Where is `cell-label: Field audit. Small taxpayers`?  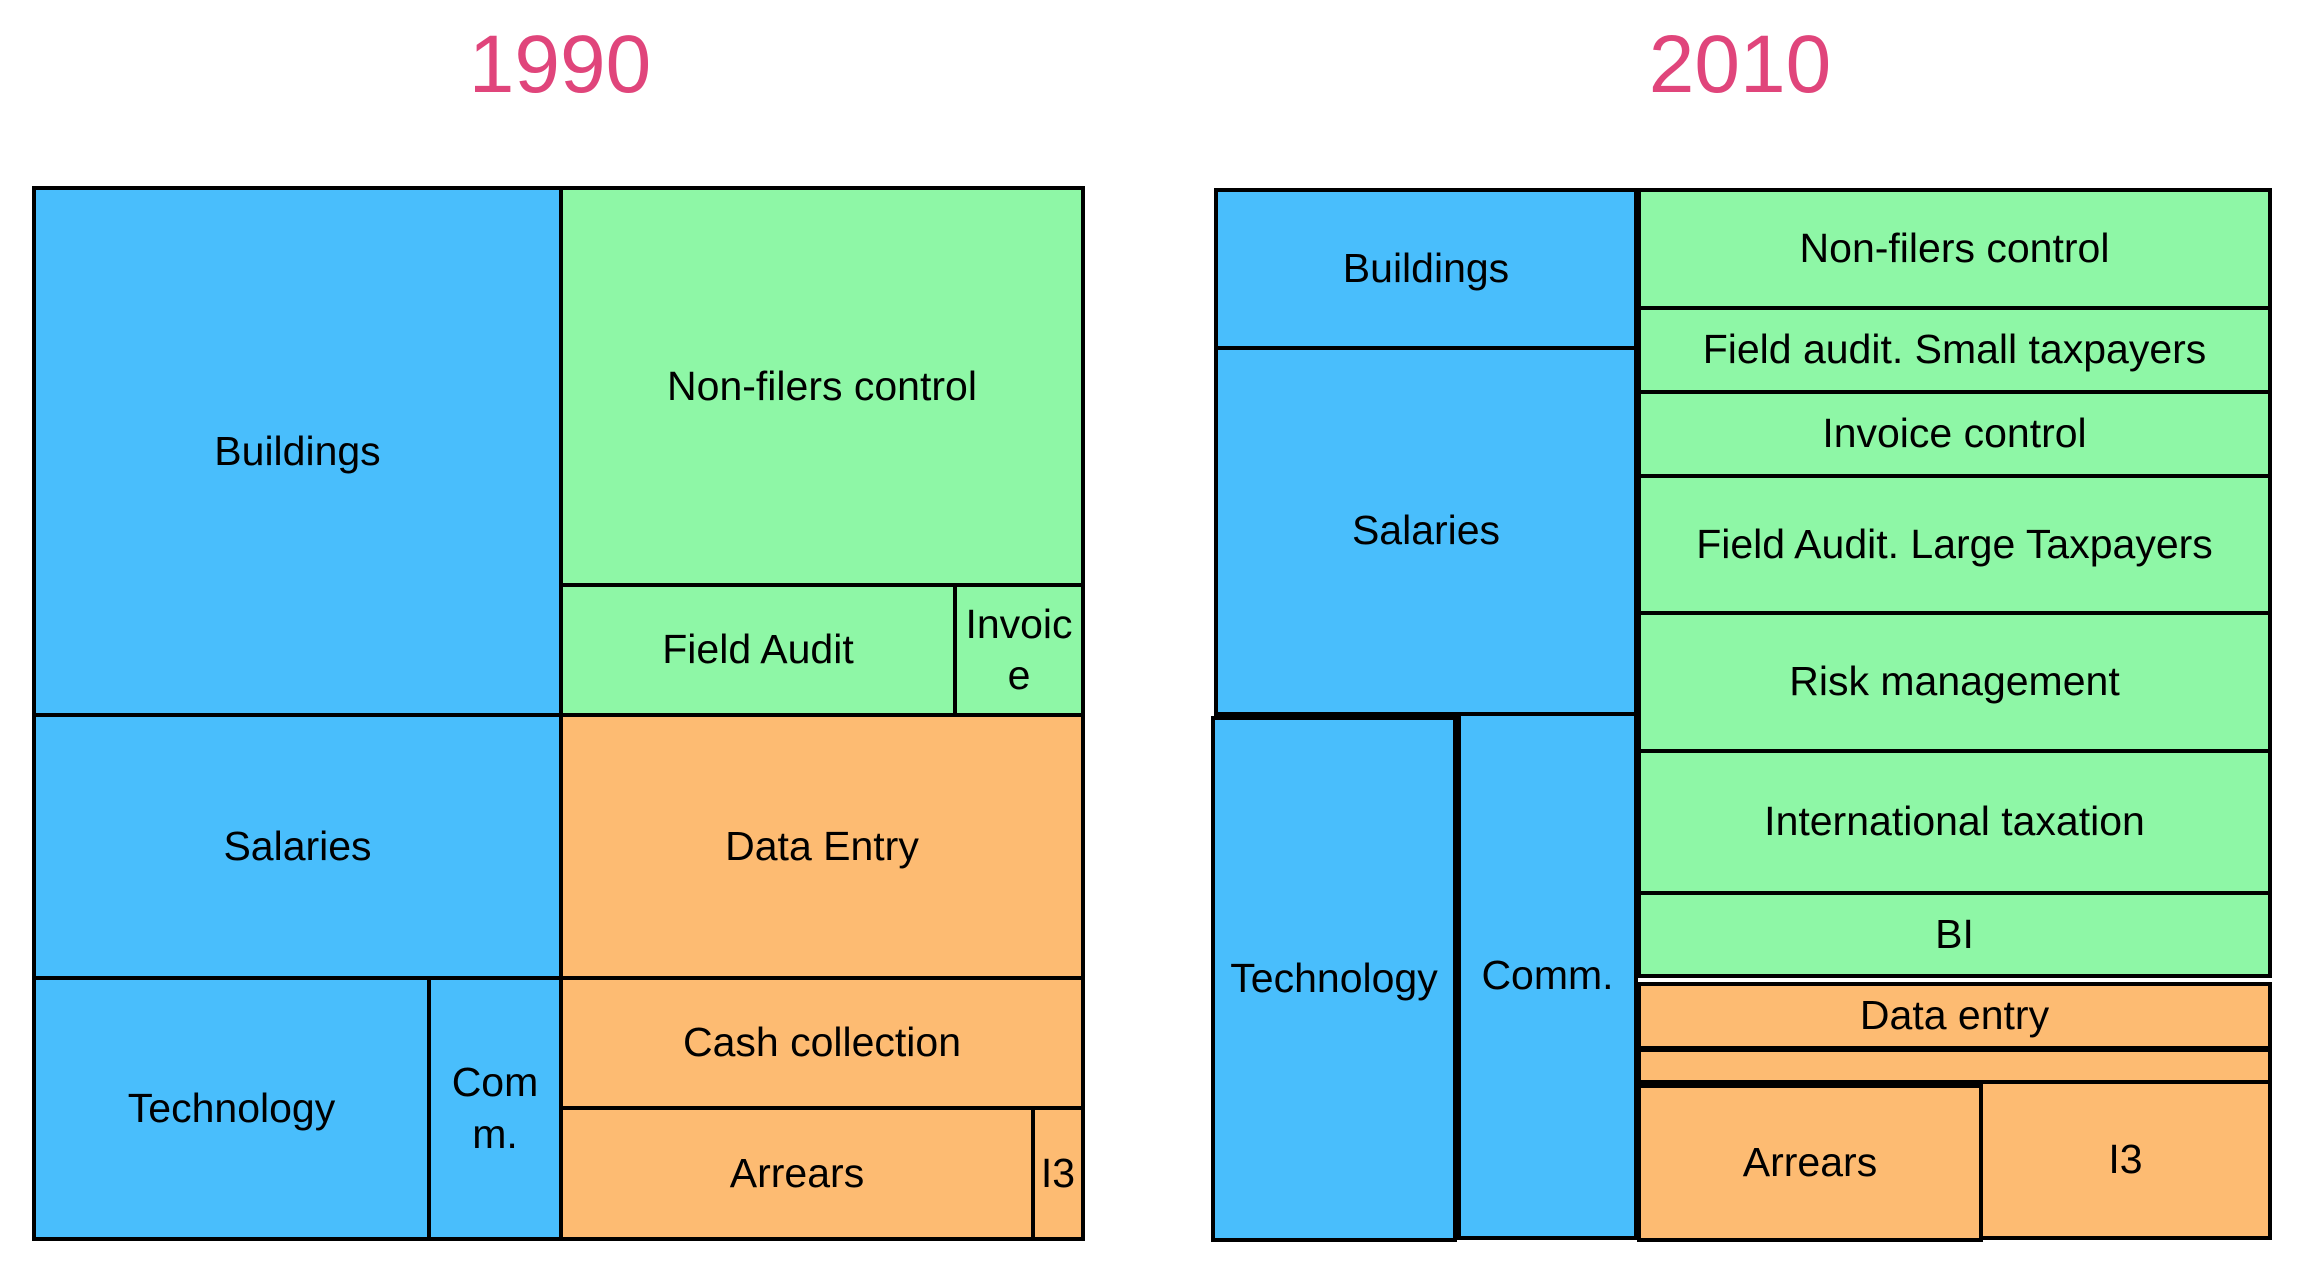 cell-label: Field audit. Small taxpayers is located at coordinates (1954, 349).